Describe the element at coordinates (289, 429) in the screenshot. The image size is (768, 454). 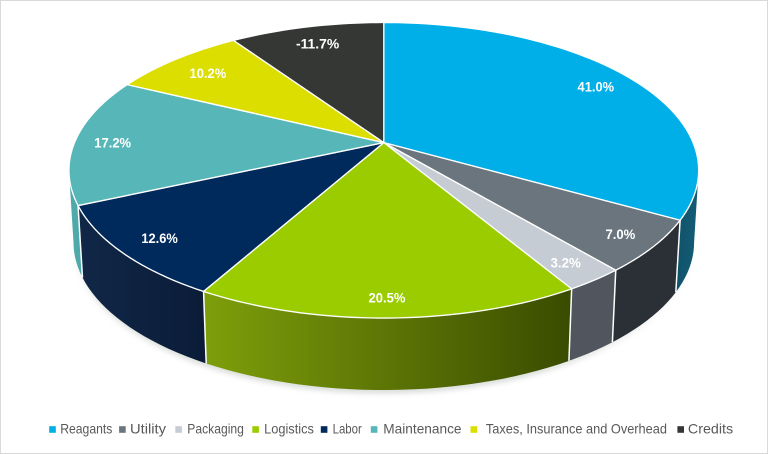
I see `svg-text: Logistics` at that location.